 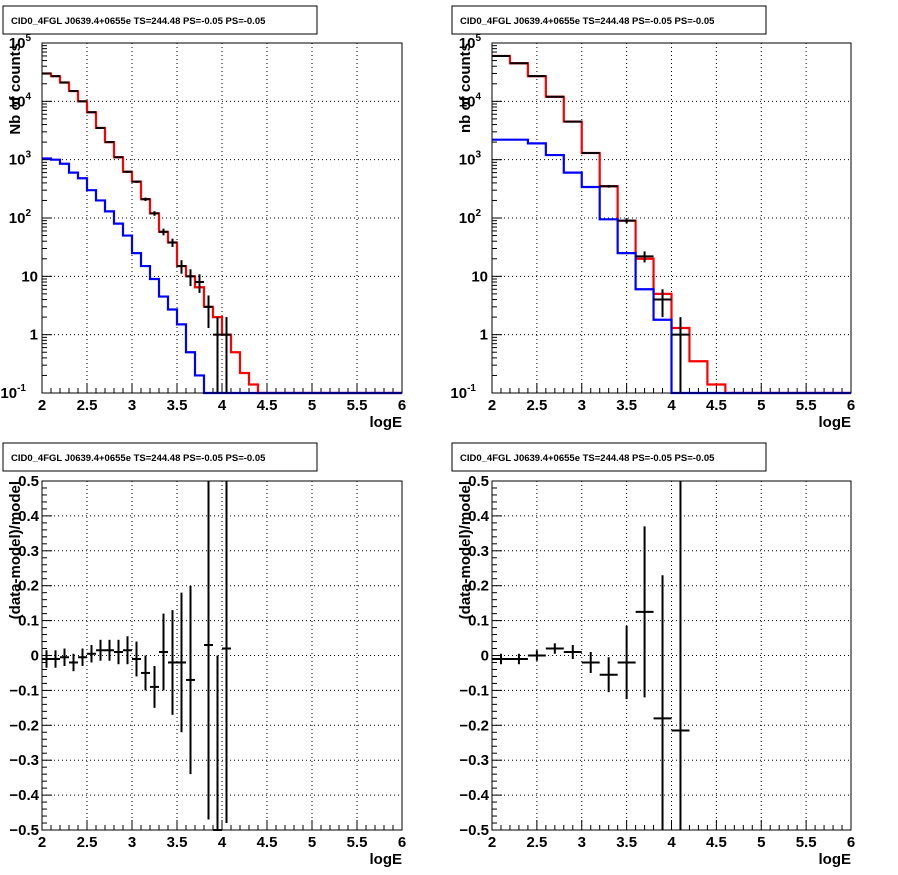 What do you see at coordinates (478, 586) in the screenshot?
I see `y-tick-label: 0.2` at bounding box center [478, 586].